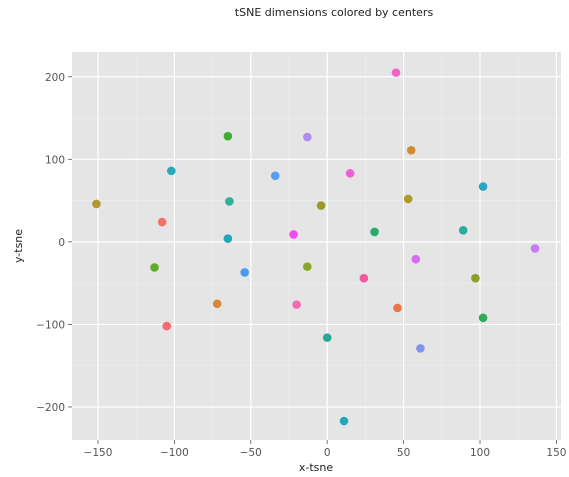 This screenshot has width=569, height=477. I want to click on y-tick-label: 100, so click(55, 160).